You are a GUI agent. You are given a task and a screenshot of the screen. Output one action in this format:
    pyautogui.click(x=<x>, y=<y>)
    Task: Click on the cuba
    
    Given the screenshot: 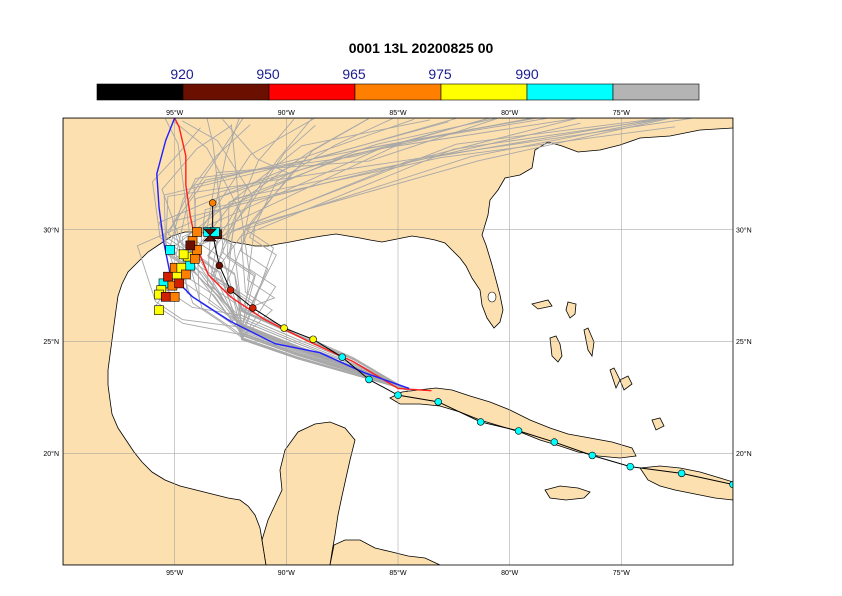 What is the action you would take?
    pyautogui.click(x=513, y=423)
    